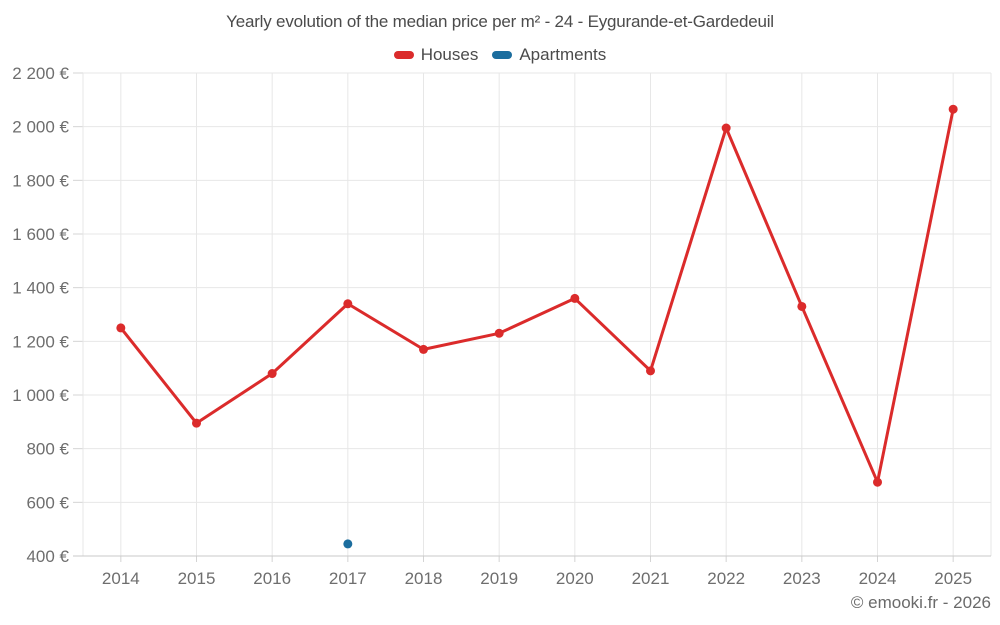 Image resolution: width=1000 pixels, height=625 pixels. I want to click on x-axis-label: 2015, so click(197, 578).